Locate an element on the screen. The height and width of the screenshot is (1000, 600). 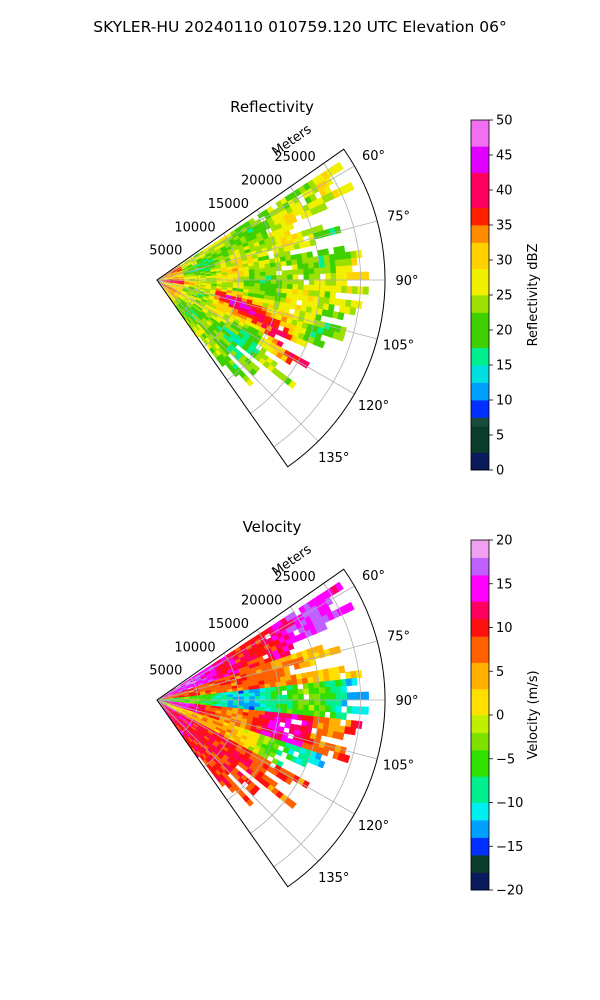
radial-tick-label: 15000 is located at coordinates (228, 624).